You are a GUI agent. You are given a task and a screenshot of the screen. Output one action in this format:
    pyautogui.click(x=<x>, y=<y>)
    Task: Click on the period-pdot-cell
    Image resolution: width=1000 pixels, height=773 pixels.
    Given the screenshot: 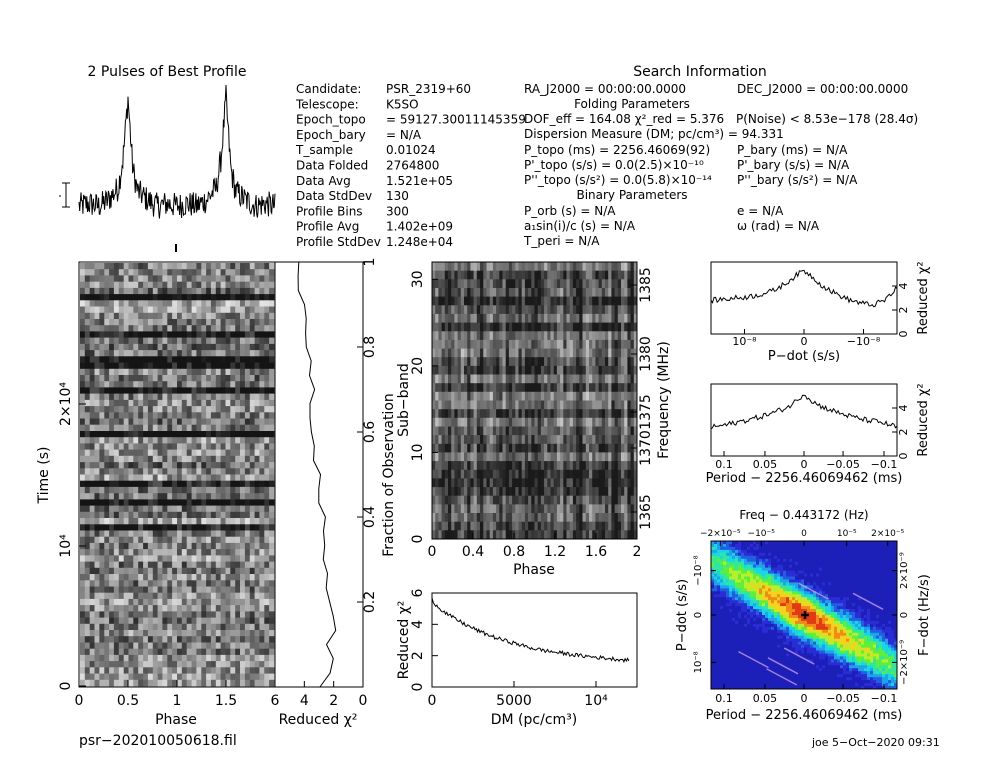 What is the action you would take?
    pyautogui.click(x=764, y=543)
    